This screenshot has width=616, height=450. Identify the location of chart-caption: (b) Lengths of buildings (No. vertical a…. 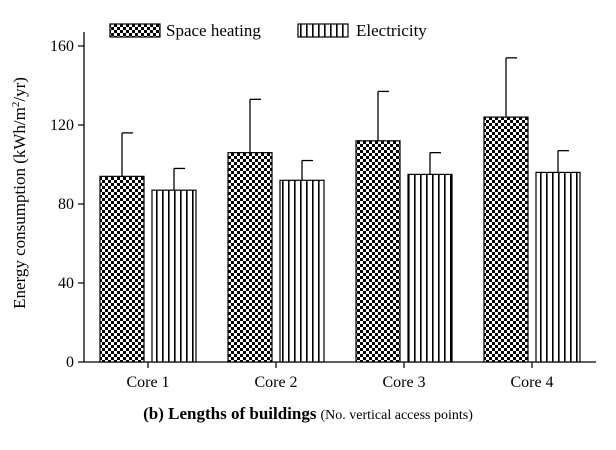
(308, 414).